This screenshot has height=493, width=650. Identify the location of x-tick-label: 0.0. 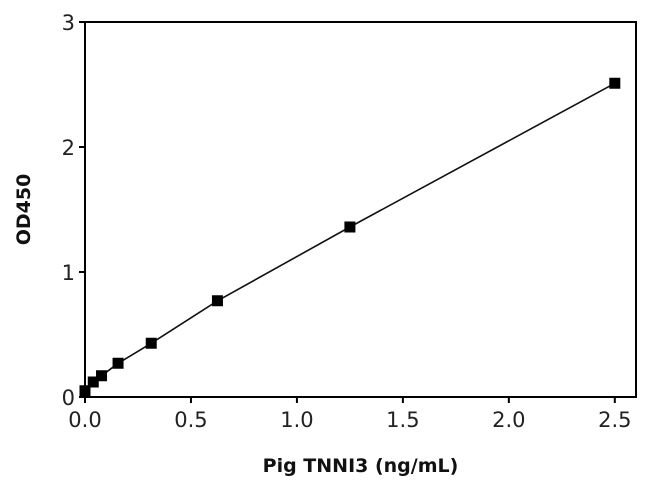
(84, 420).